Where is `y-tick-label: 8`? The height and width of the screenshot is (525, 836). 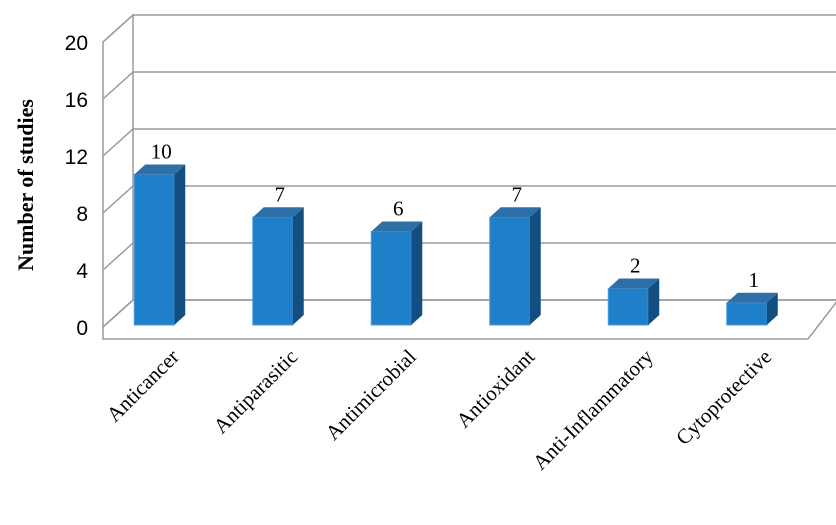
y-tick-label: 8 is located at coordinates (82, 214).